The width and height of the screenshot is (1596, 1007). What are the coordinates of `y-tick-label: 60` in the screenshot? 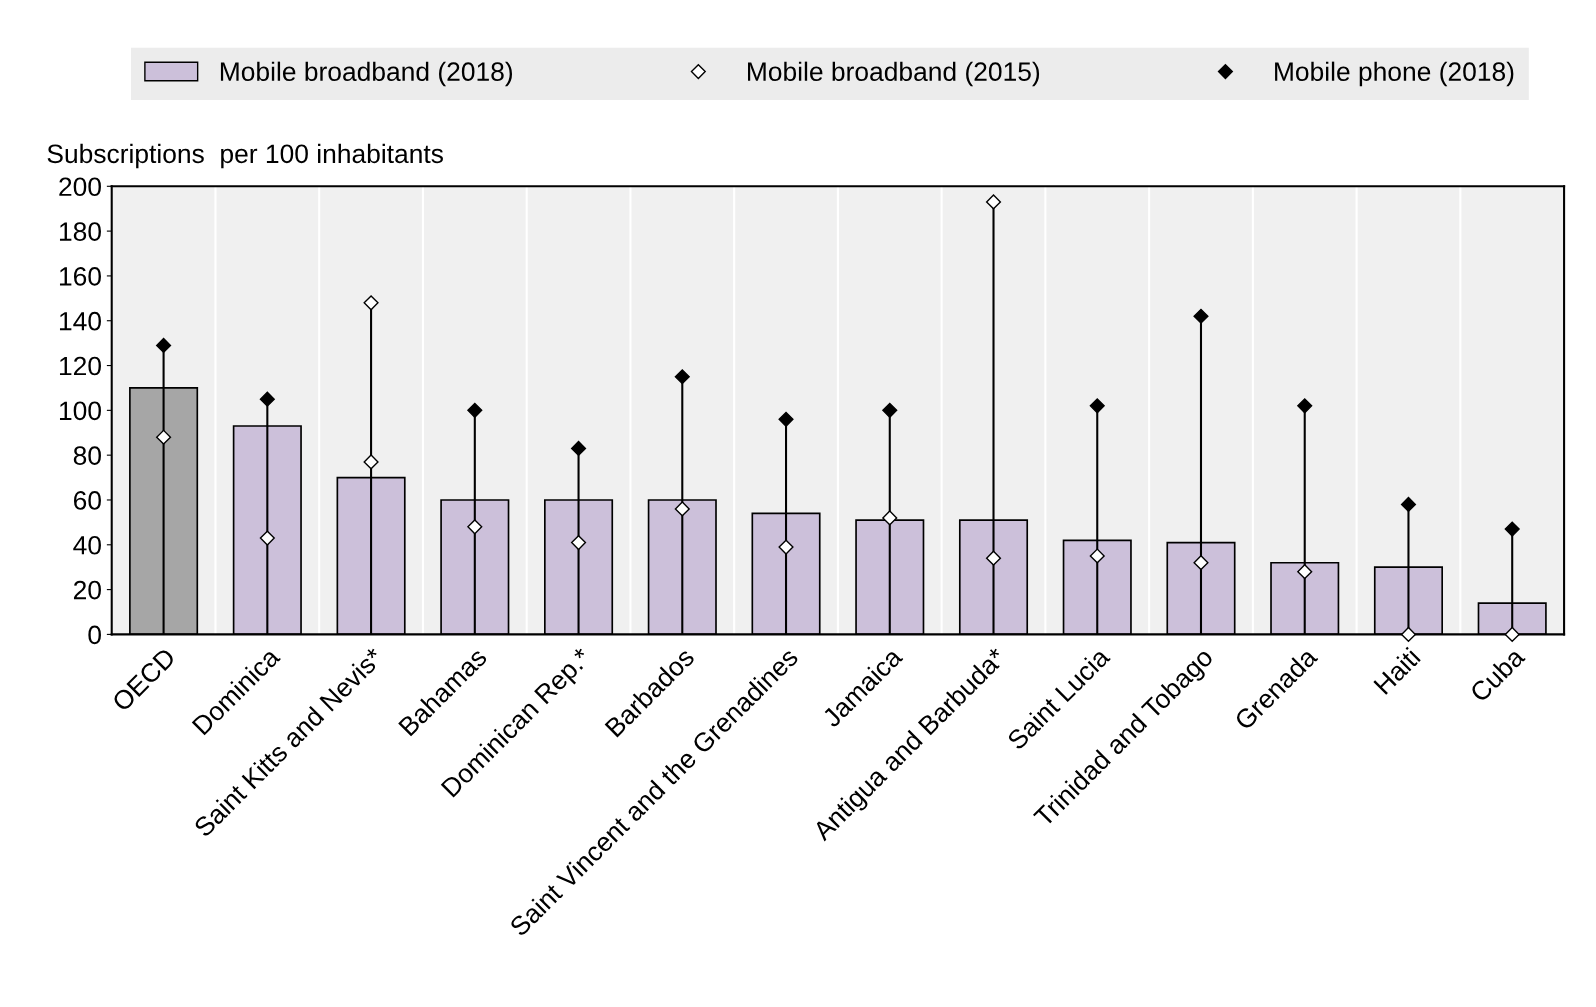 It's located at (87, 500).